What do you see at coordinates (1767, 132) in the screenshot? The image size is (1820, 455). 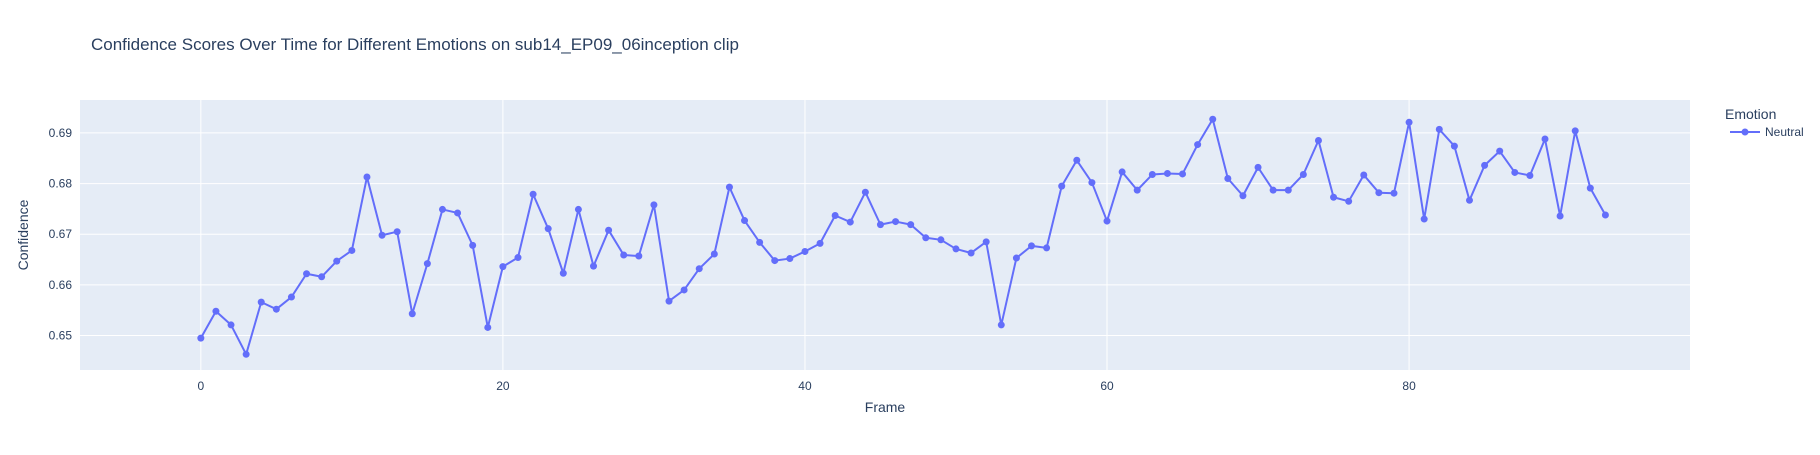 I see `legend-item: Neutral` at bounding box center [1767, 132].